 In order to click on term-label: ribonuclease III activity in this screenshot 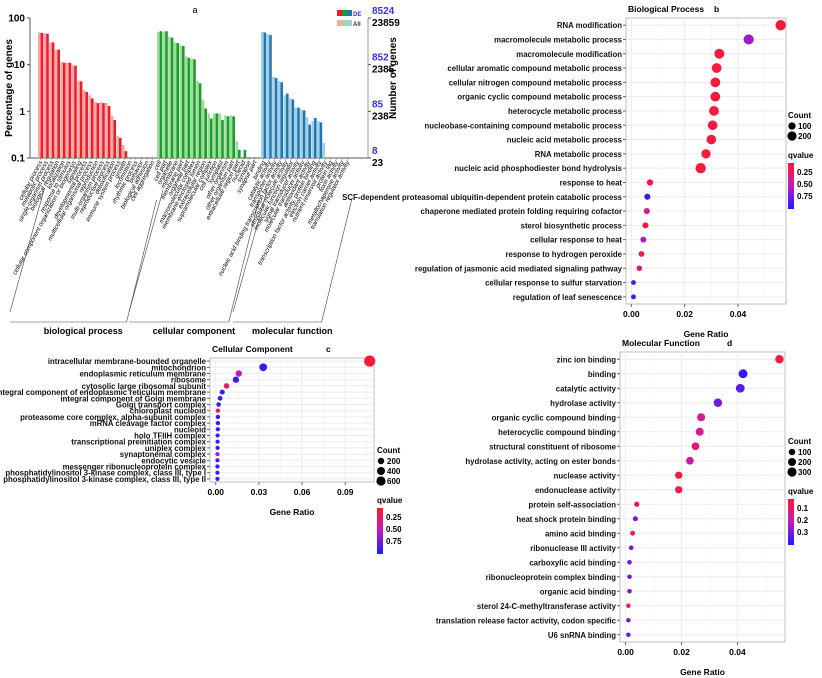, I will do `click(573, 548)`.